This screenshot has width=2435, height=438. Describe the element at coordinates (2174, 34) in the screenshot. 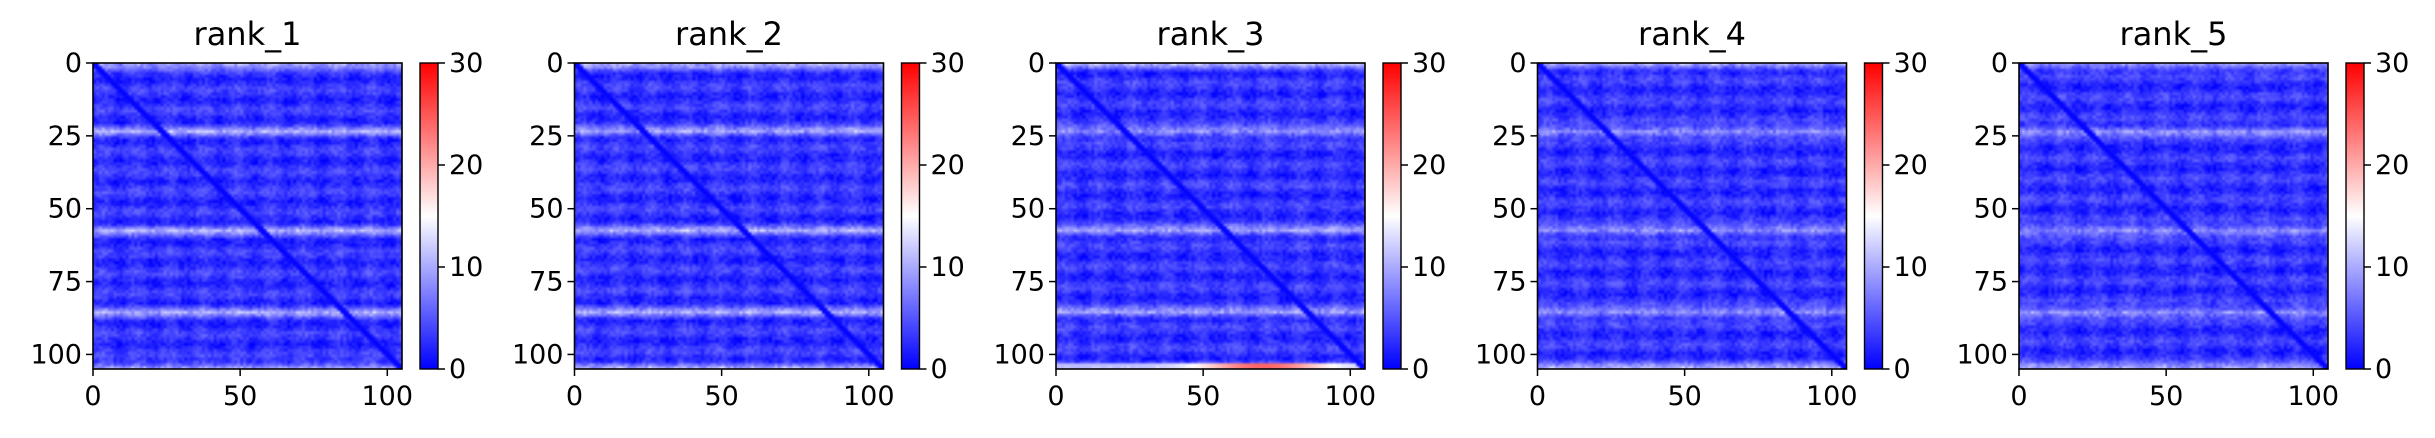

I see `chart-title: rank_5` at that location.